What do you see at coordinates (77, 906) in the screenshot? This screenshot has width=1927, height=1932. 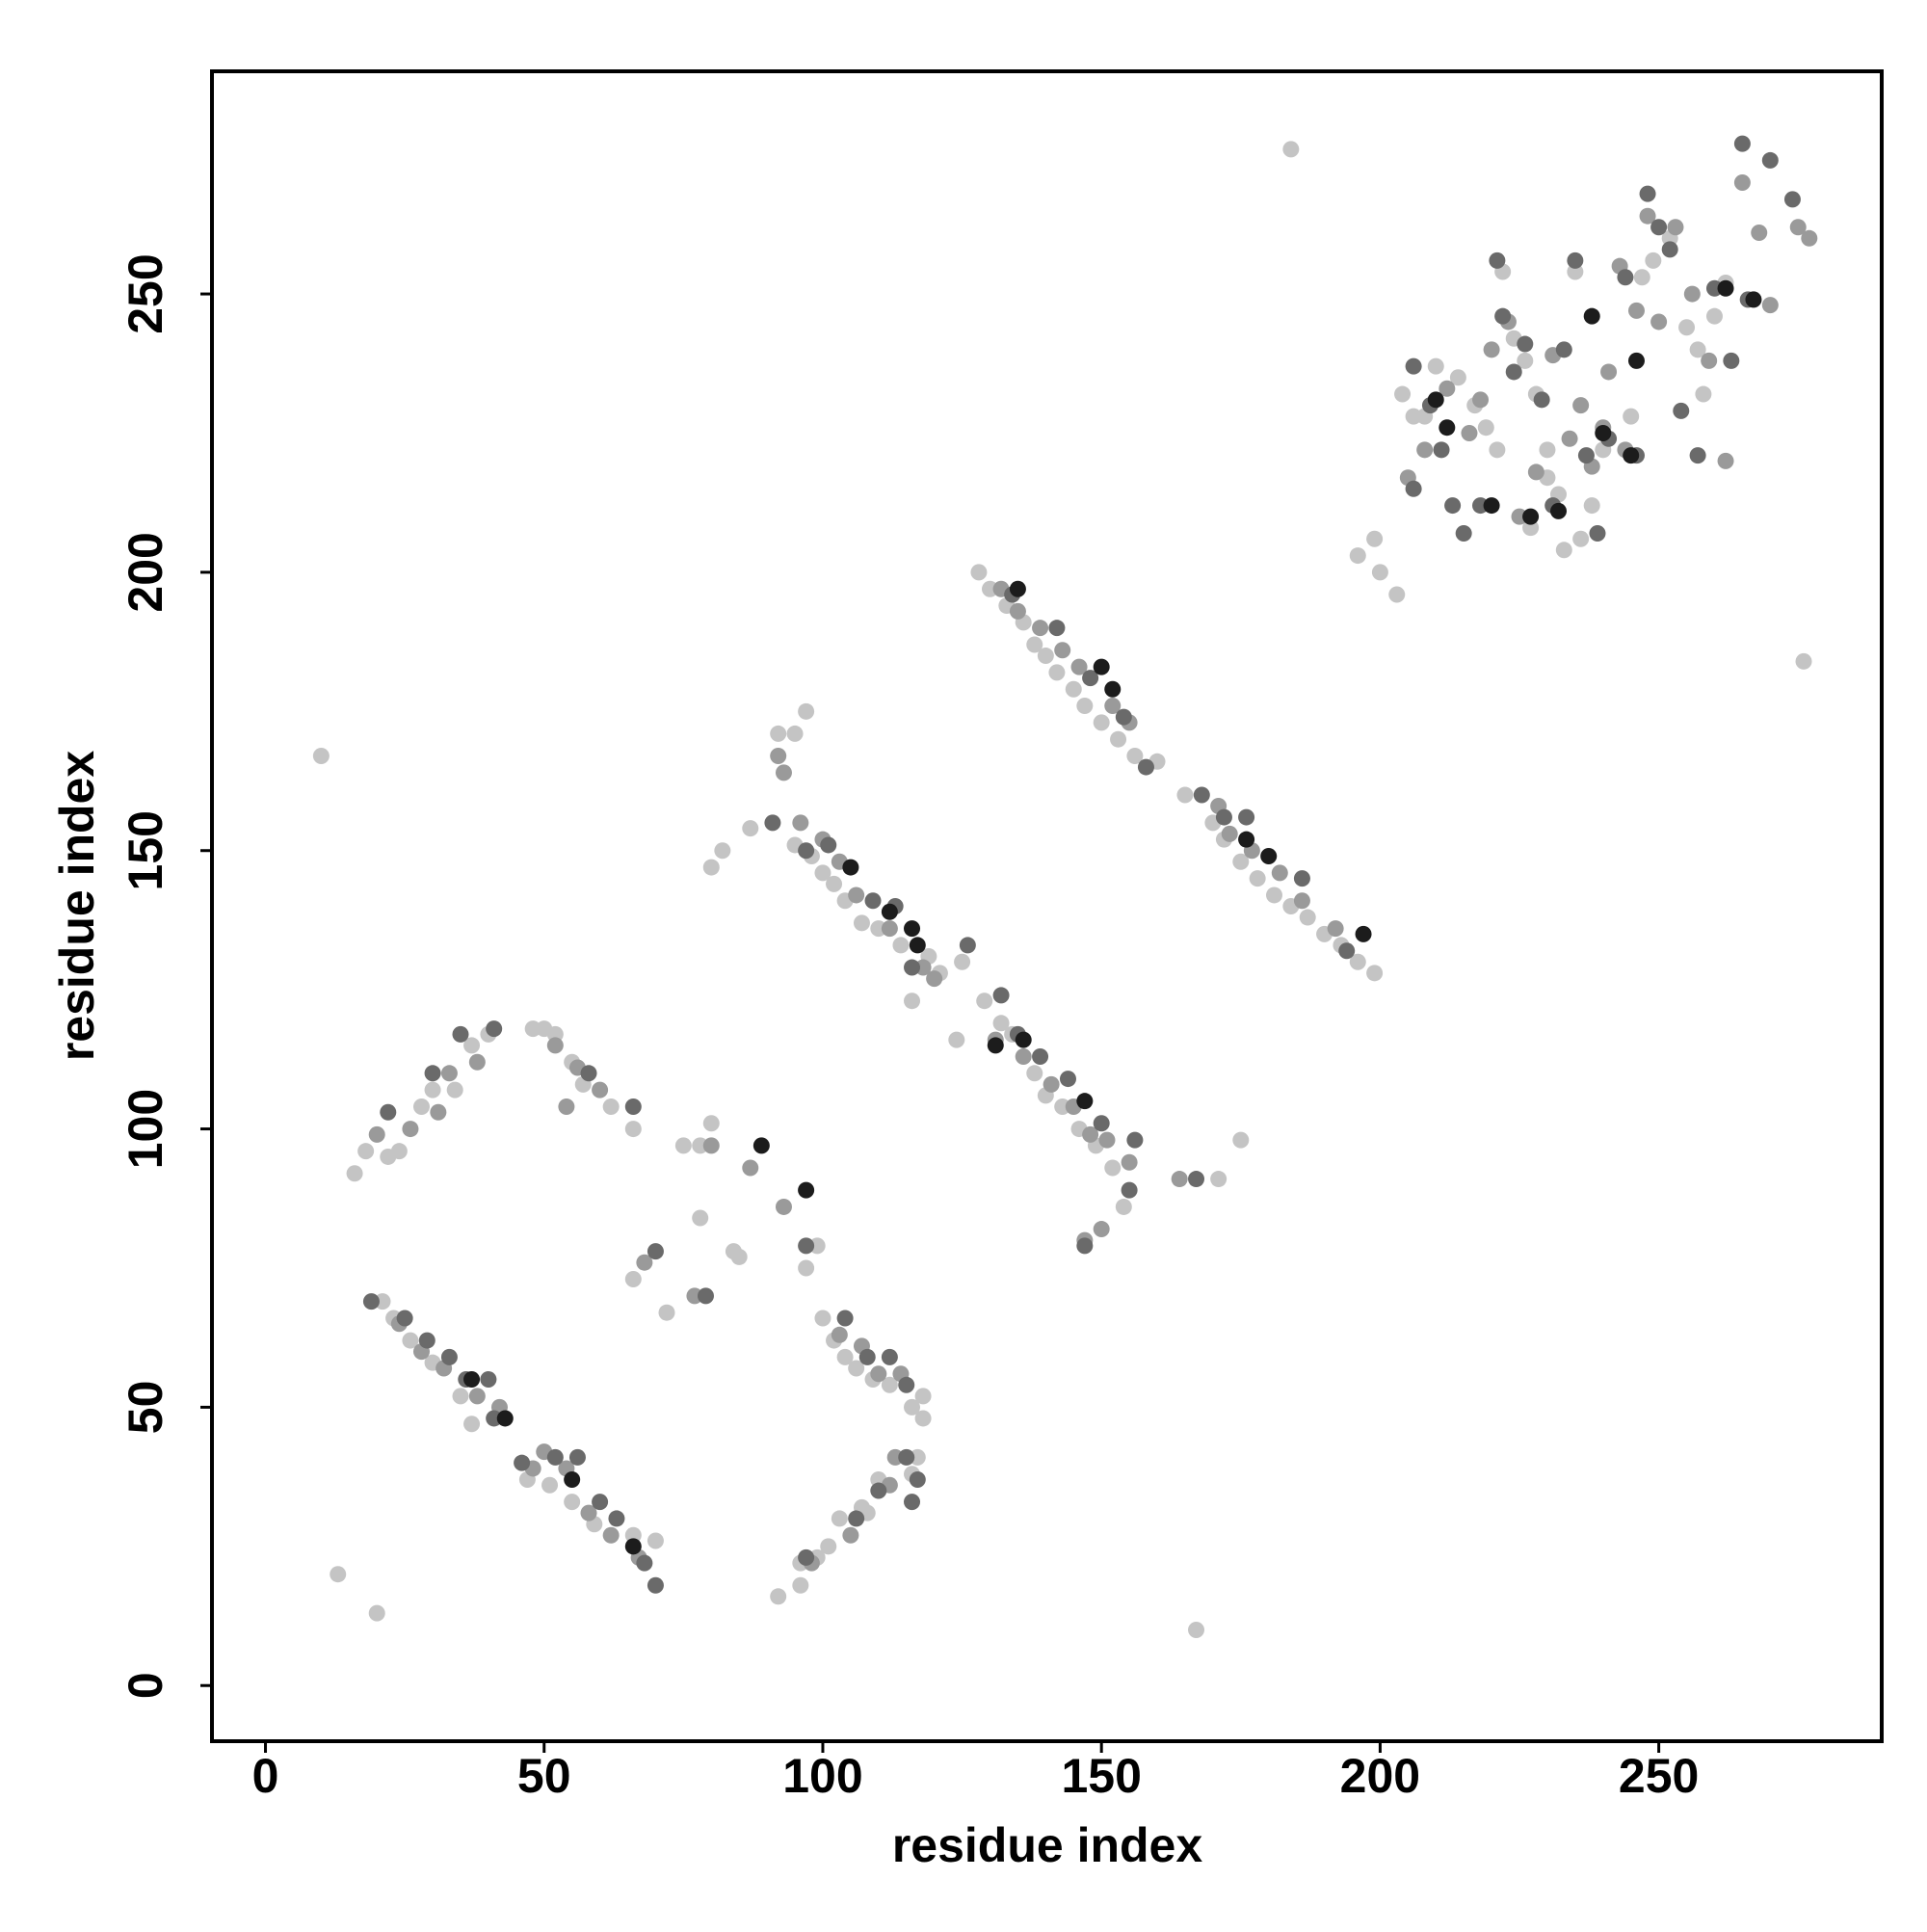 I see `y-axis-title: residue index` at bounding box center [77, 906].